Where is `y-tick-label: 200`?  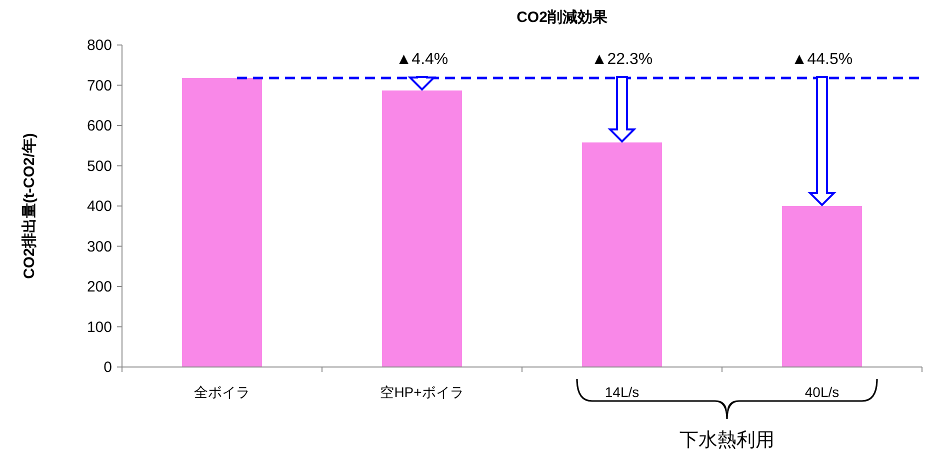 y-tick-label: 200 is located at coordinates (99, 287).